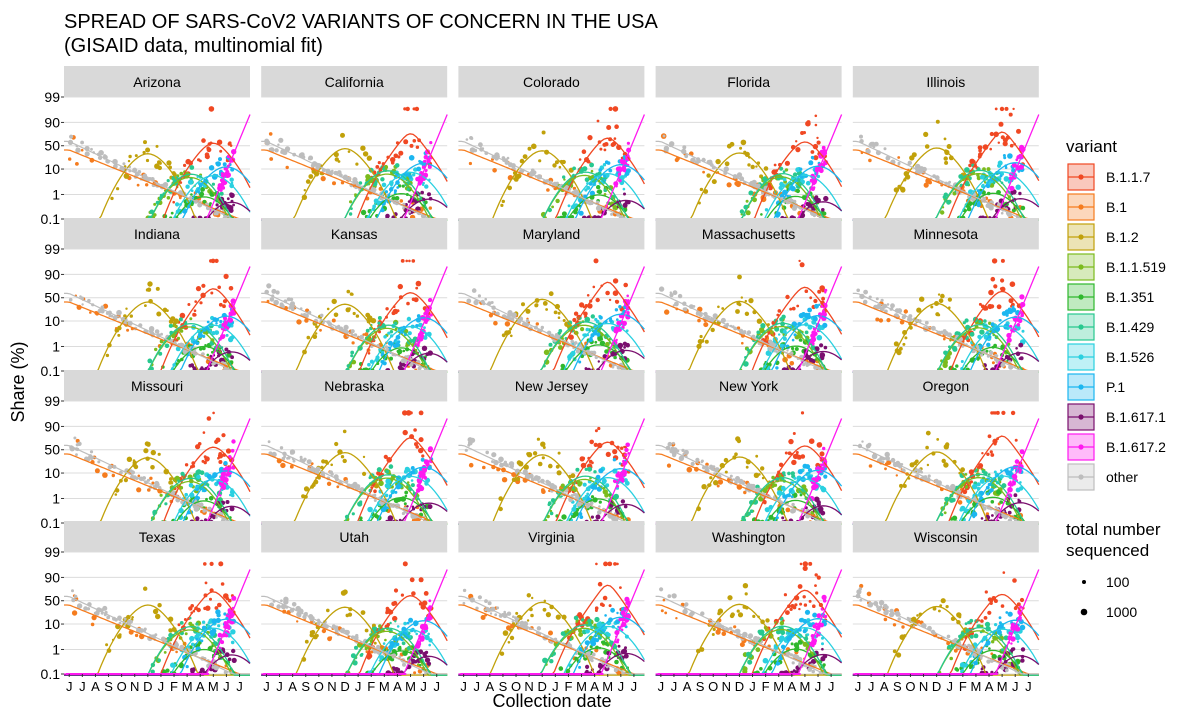 This screenshot has width=1200, height=720. I want to click on facet-label: Missouri, so click(157, 386).